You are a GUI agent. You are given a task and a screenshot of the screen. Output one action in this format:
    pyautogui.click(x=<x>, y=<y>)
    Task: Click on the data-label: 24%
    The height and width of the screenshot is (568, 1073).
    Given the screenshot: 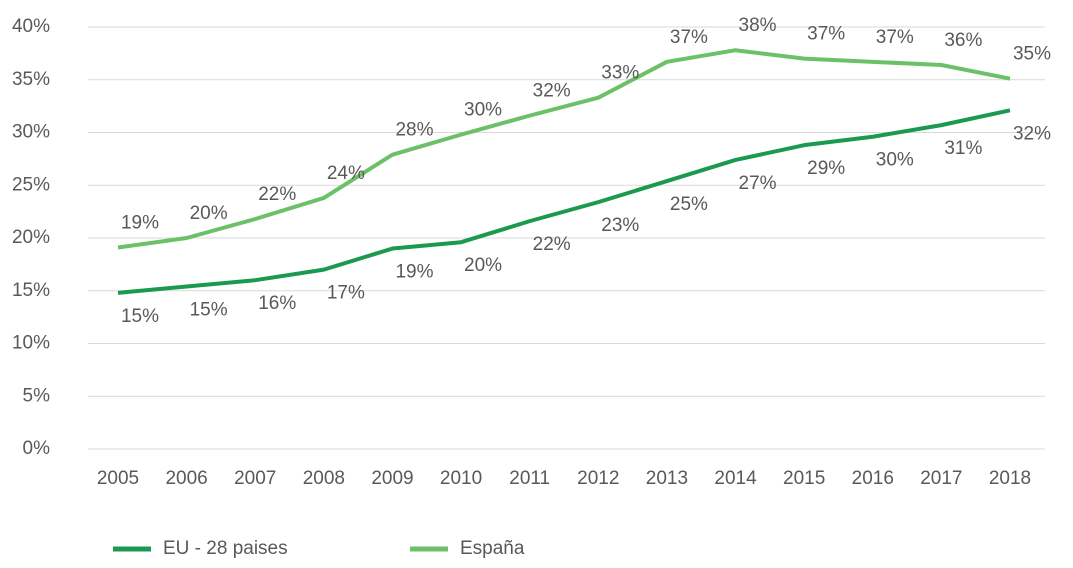 What is the action you would take?
    pyautogui.click(x=346, y=173)
    